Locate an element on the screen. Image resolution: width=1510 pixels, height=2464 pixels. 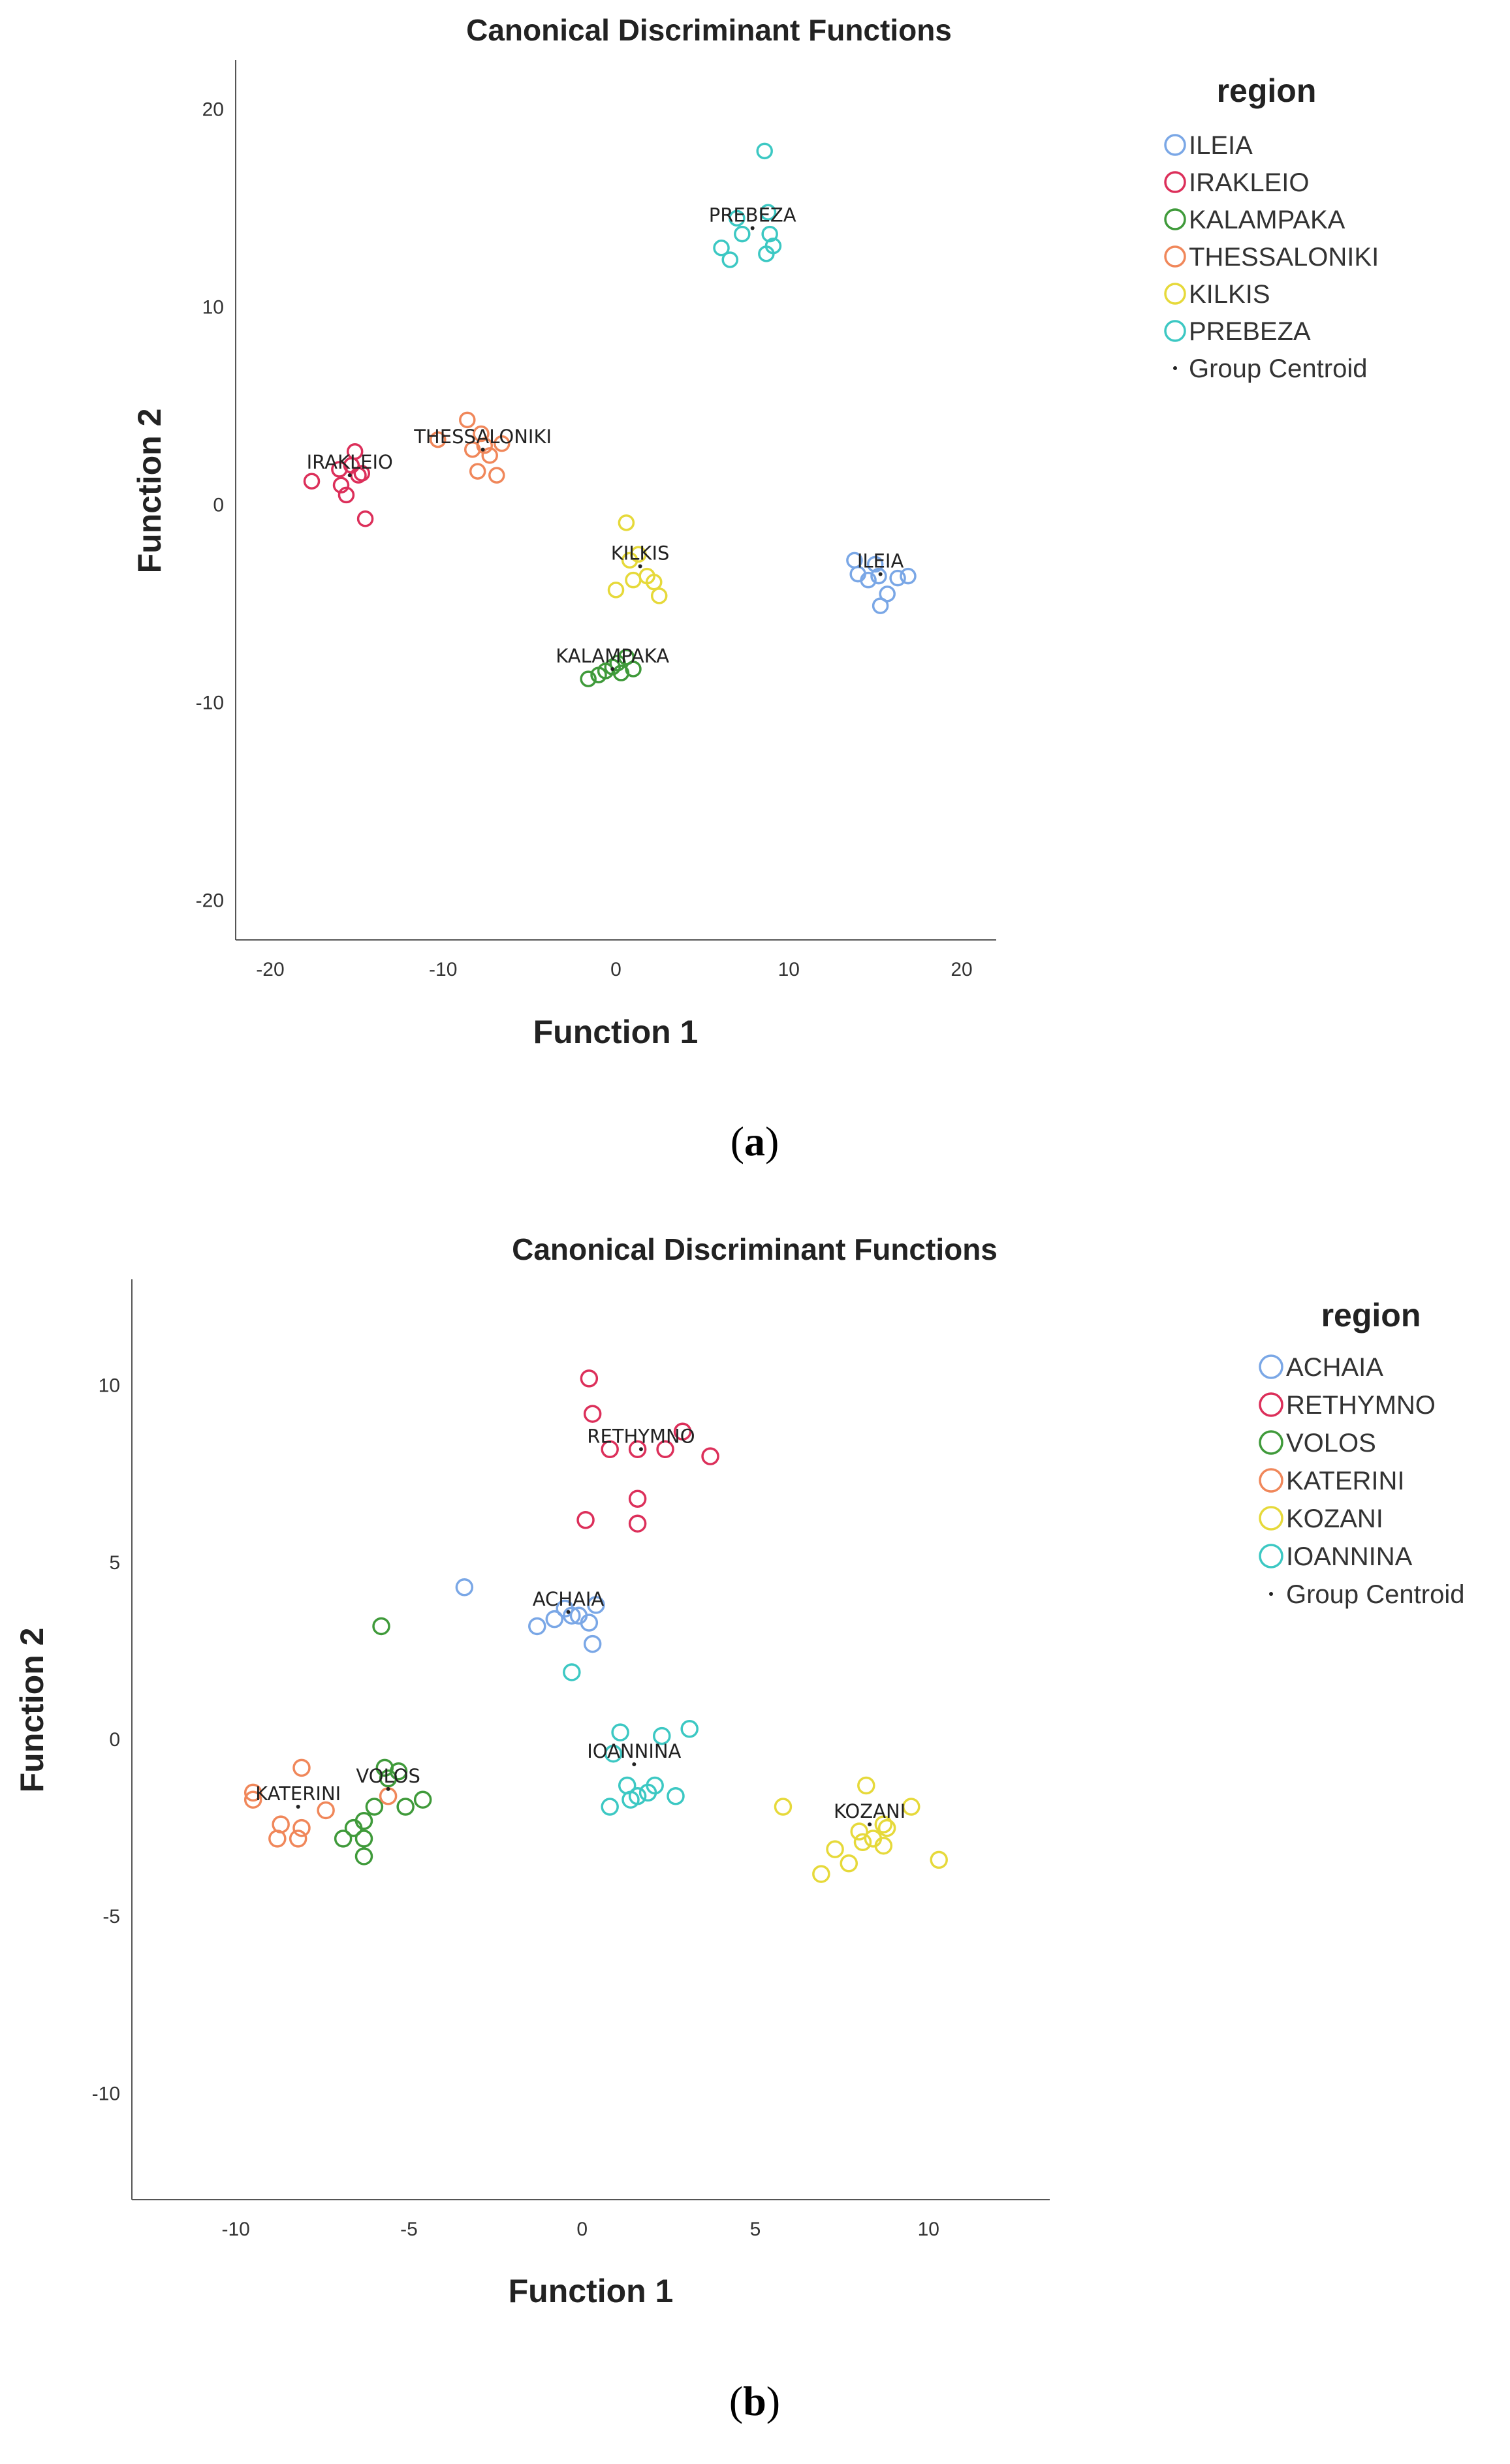
chart-a-y-tick: -10 is located at coordinates (210, 702).